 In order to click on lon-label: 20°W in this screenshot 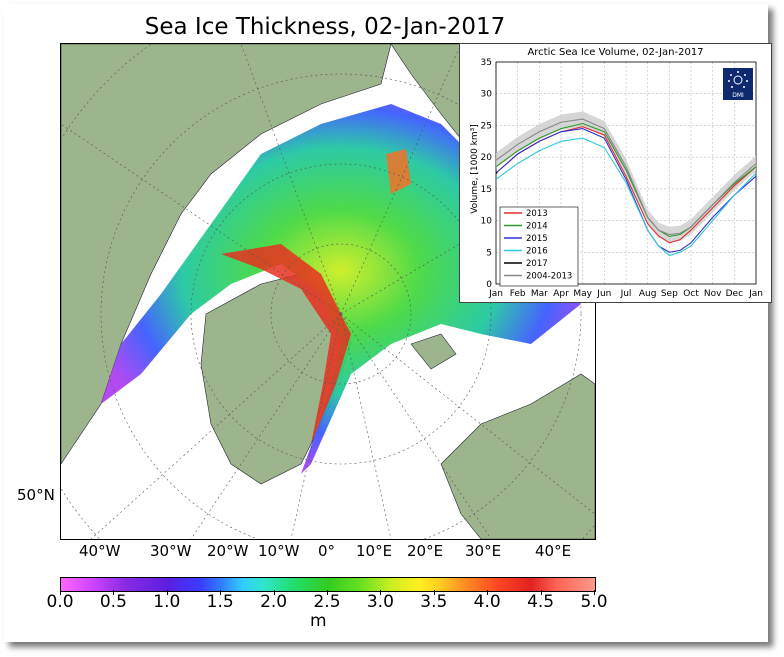, I will do `click(228, 551)`.